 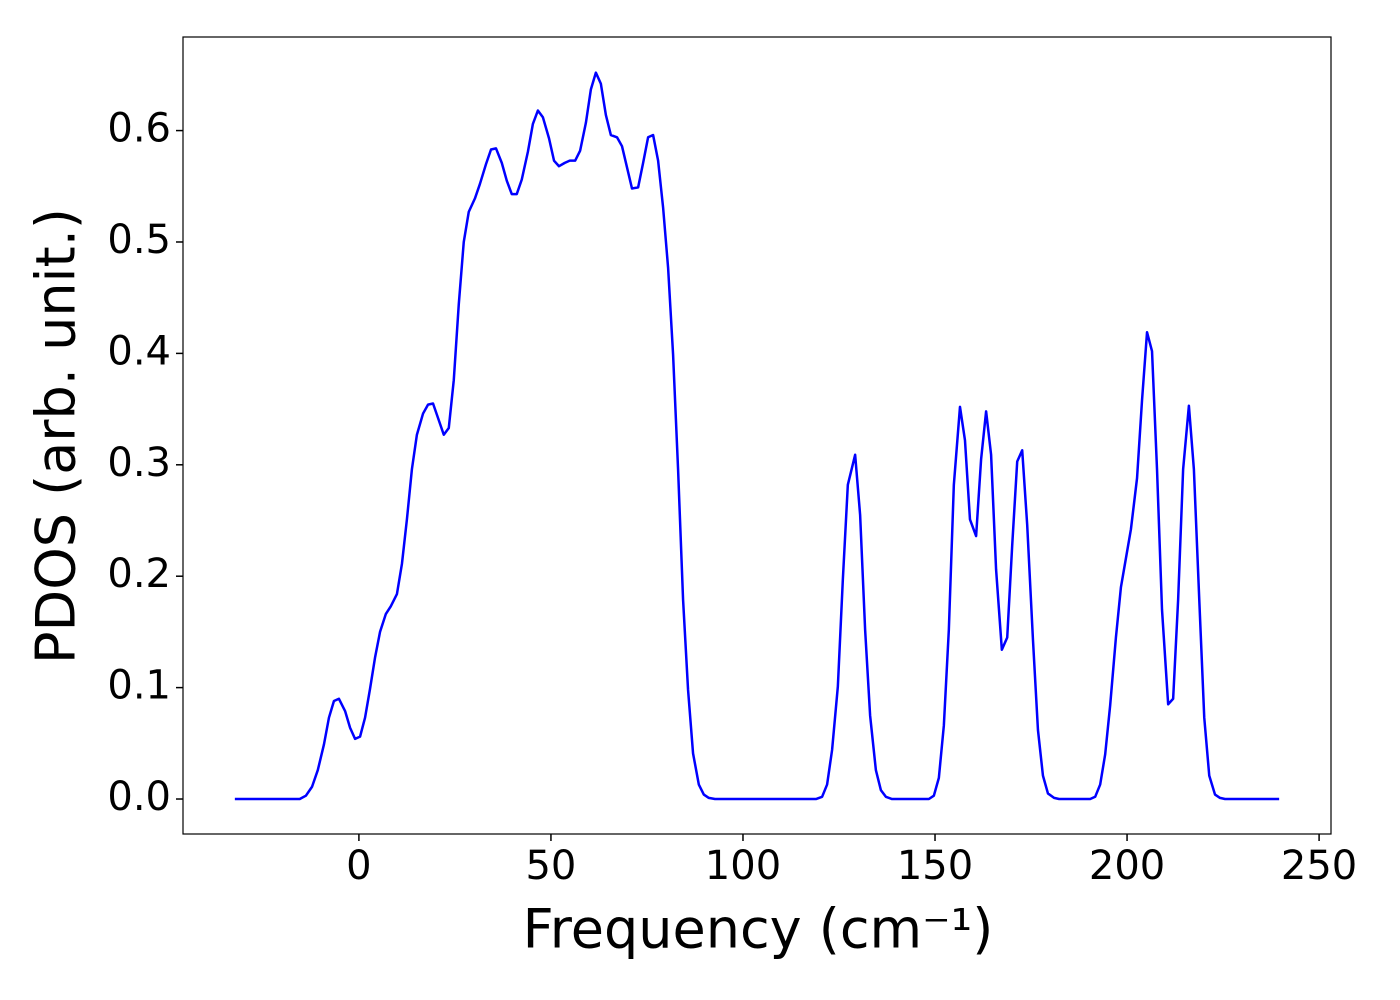 I want to click on y-tick-label: 0.6, so click(x=139, y=129).